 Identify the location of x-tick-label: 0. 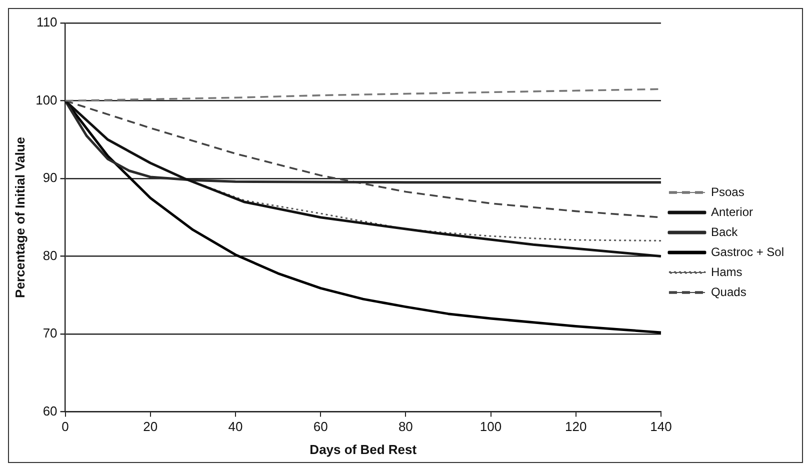
(65, 426).